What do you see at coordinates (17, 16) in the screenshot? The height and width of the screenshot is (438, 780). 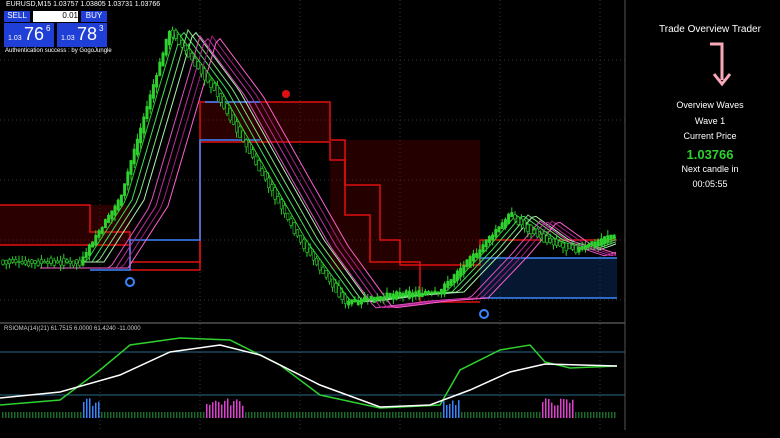 I see `sell-button: SELL` at bounding box center [17, 16].